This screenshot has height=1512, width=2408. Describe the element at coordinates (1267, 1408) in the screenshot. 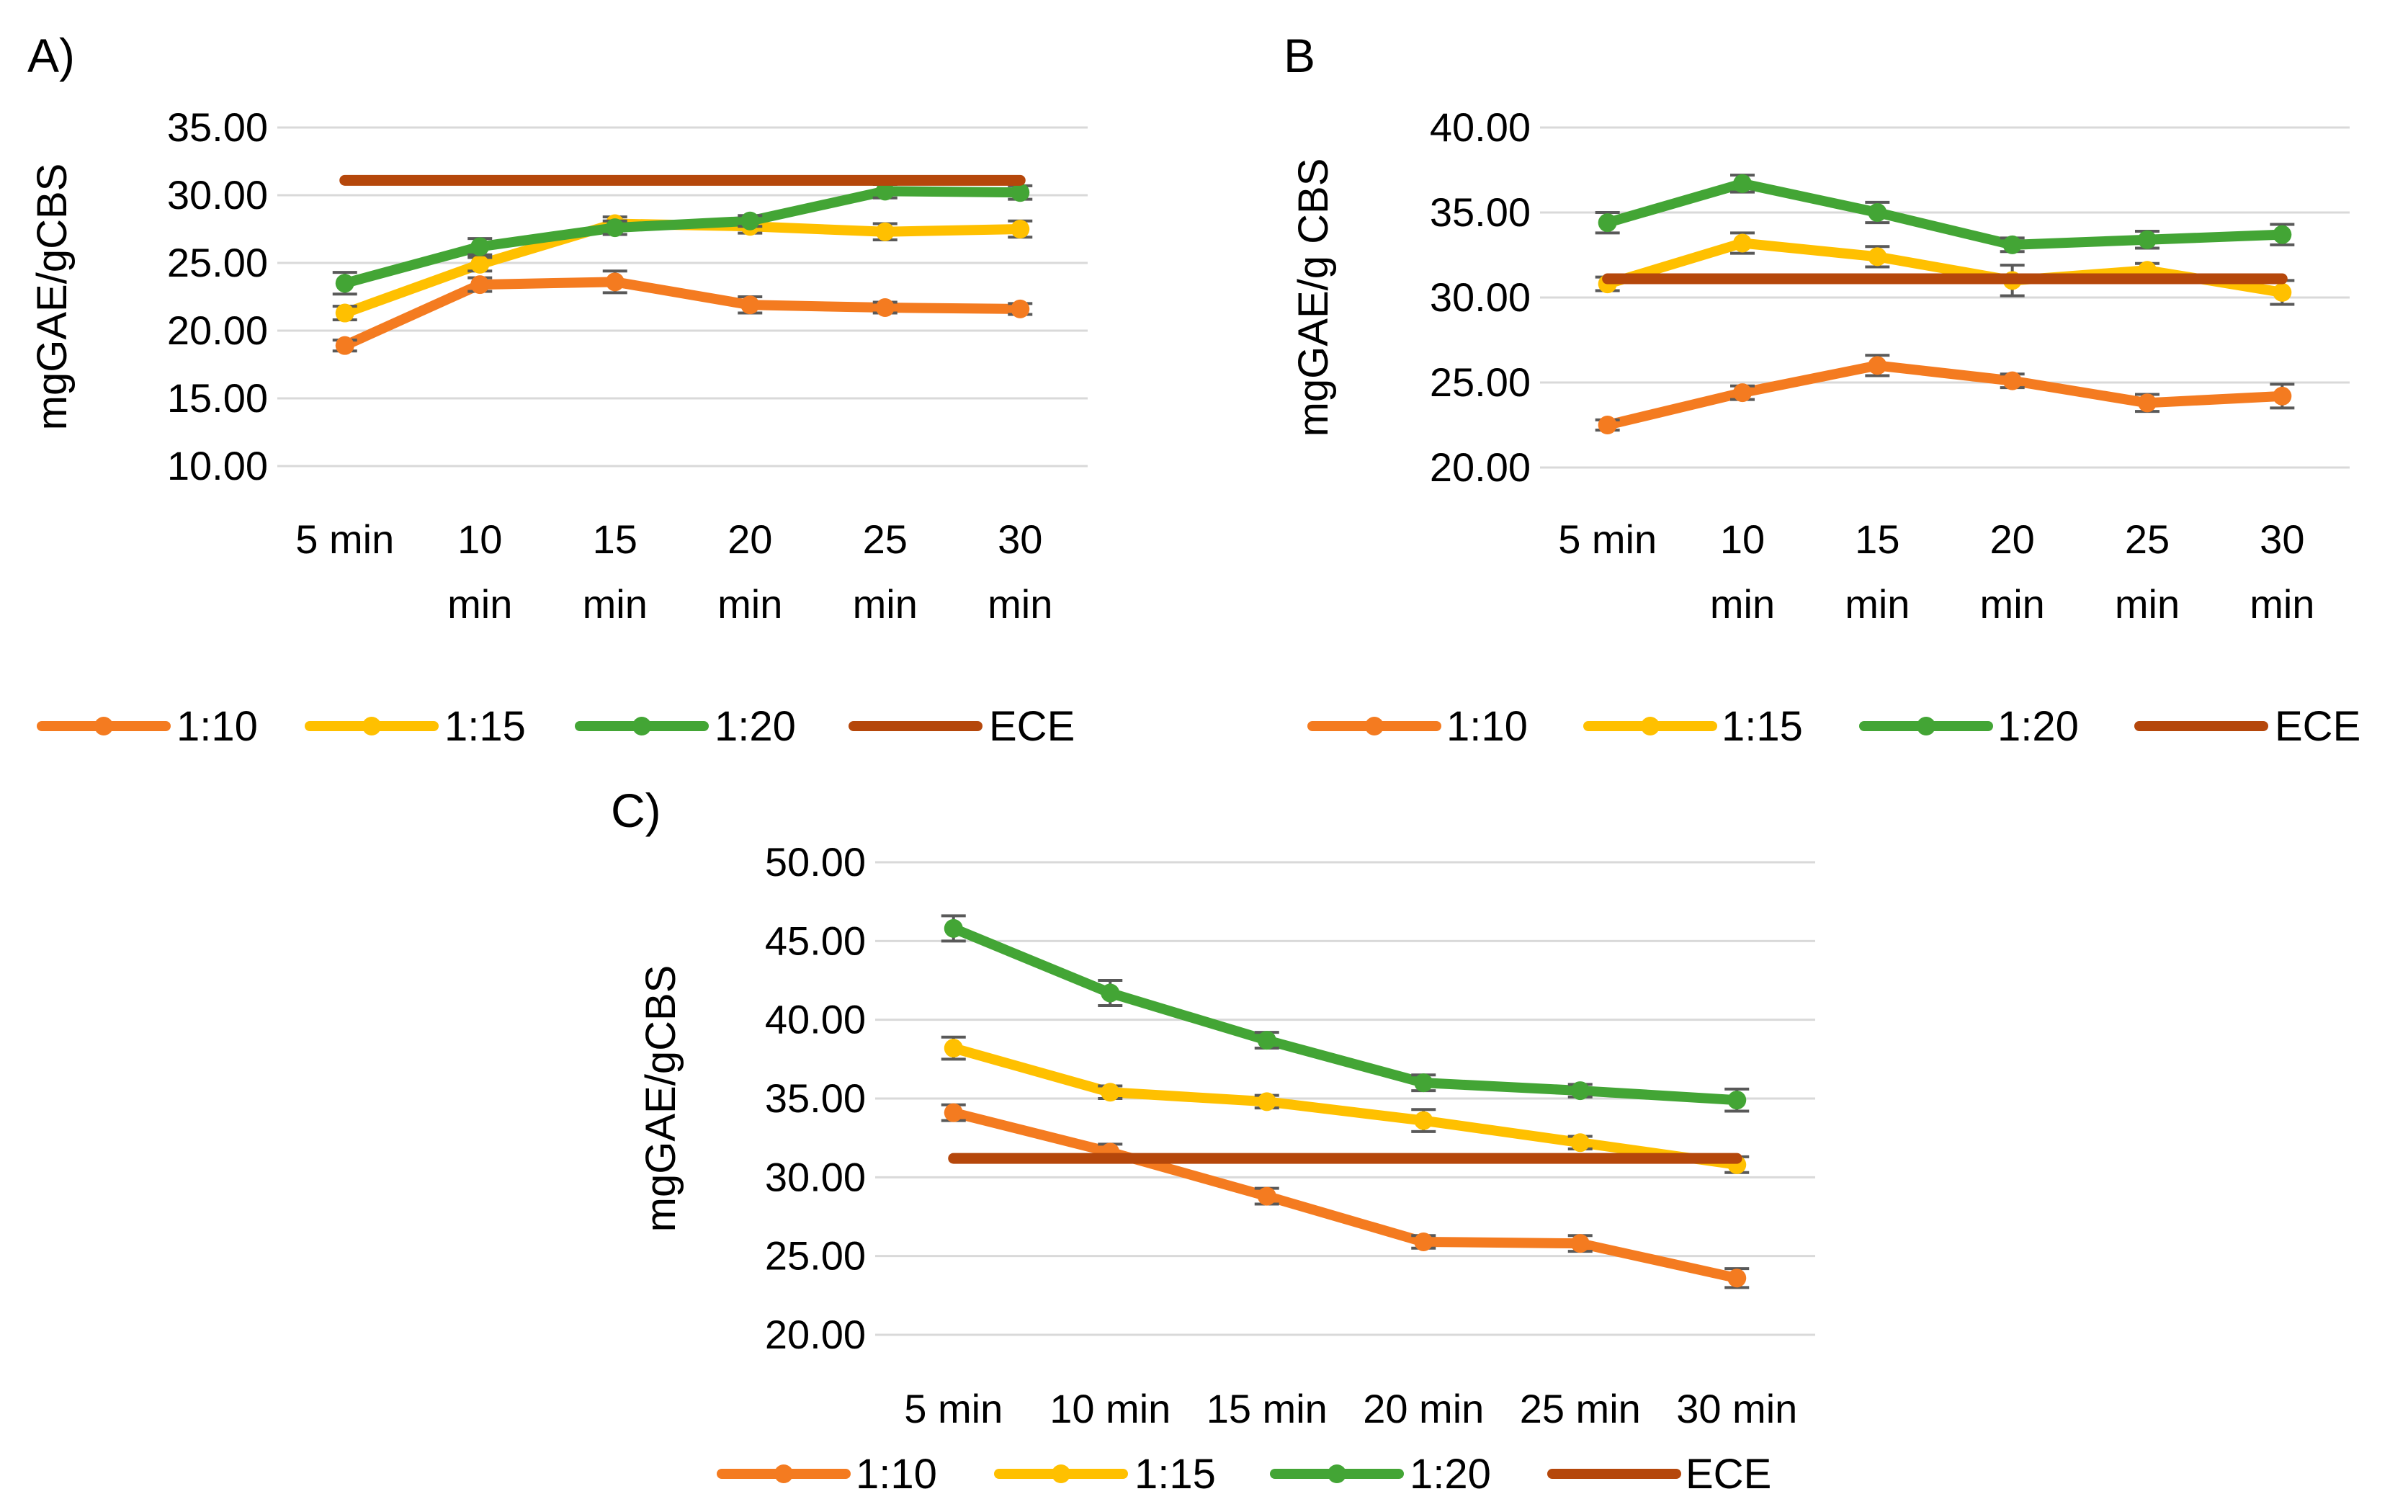

I see `x-tick-label: 15 min` at that location.